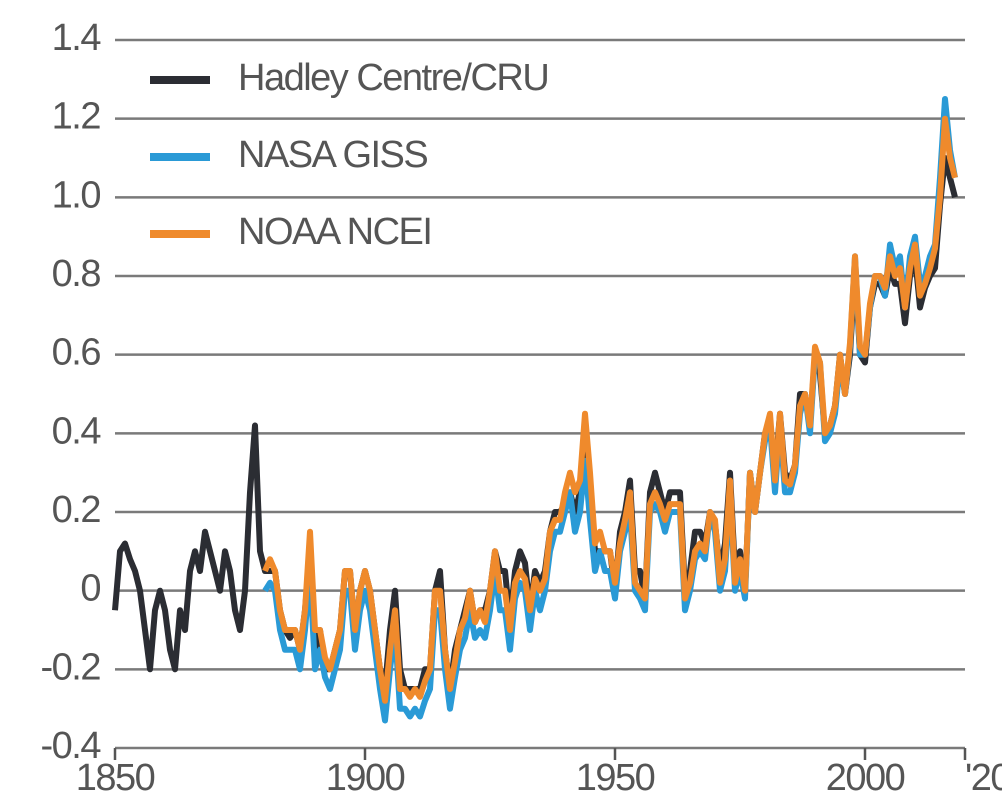 The image size is (1002, 808). Describe the element at coordinates (76, 274) in the screenshot. I see `y-tick-label: 0.8` at that location.